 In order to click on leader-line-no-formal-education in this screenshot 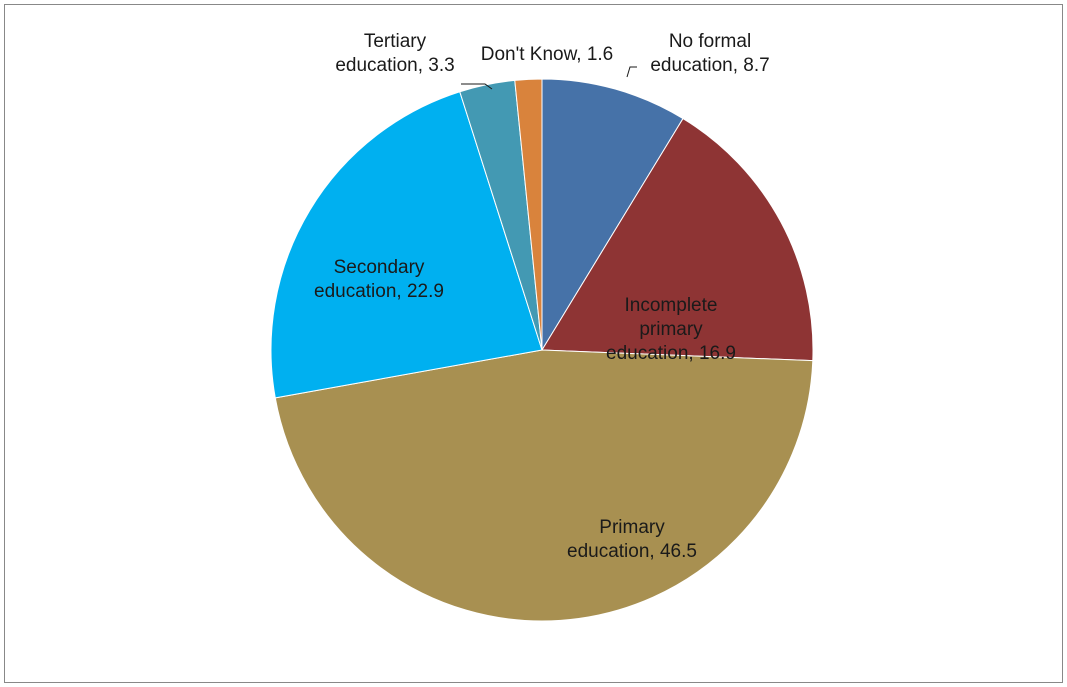, I will do `click(631, 72)`.